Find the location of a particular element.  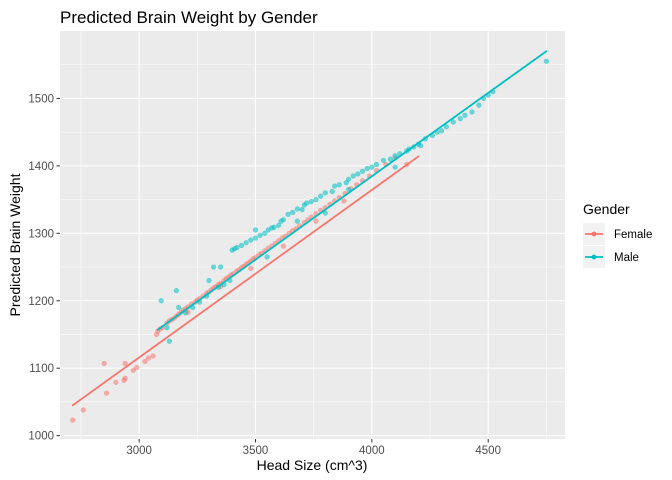

legend-label-male: Male is located at coordinates (626, 258).